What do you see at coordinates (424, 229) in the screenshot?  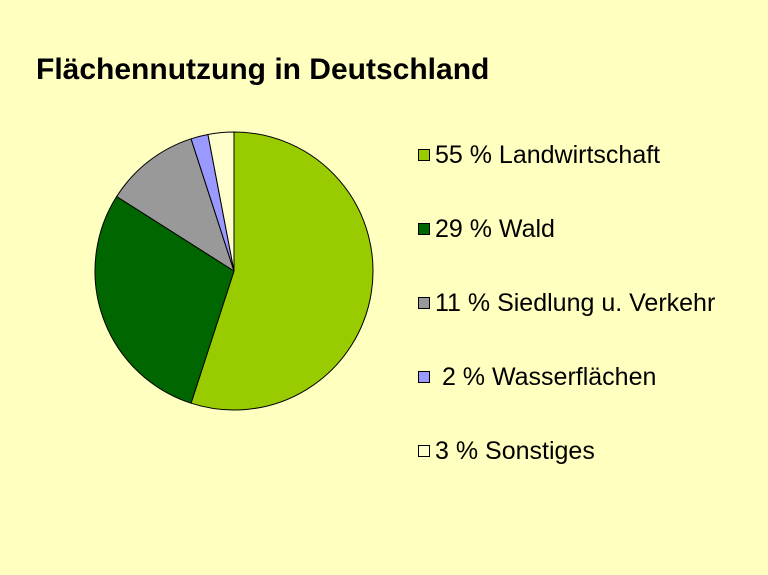 I see `legend-swatch-wald` at bounding box center [424, 229].